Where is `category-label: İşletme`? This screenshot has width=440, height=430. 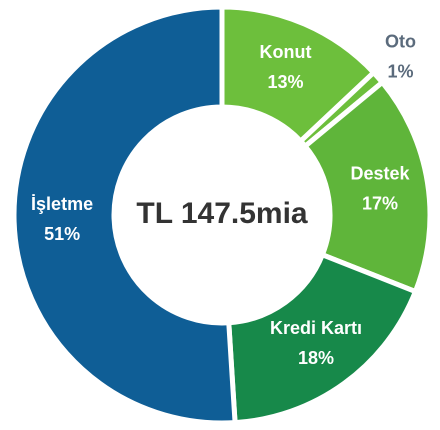
category-label: İşletme is located at coordinates (62, 204).